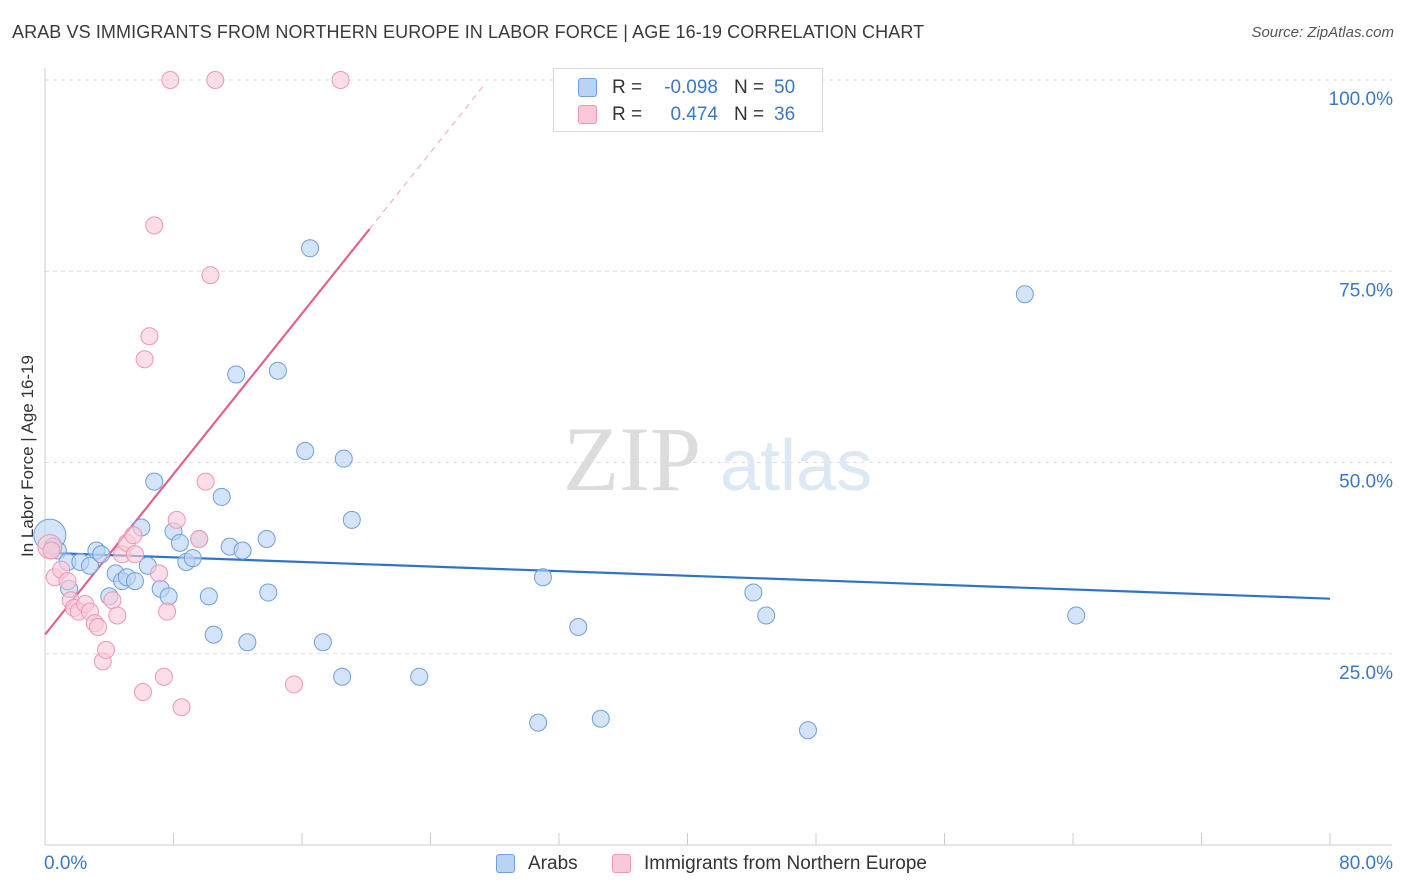 Image resolution: width=1406 pixels, height=892 pixels. I want to click on r-value: -0.098, so click(691, 87).